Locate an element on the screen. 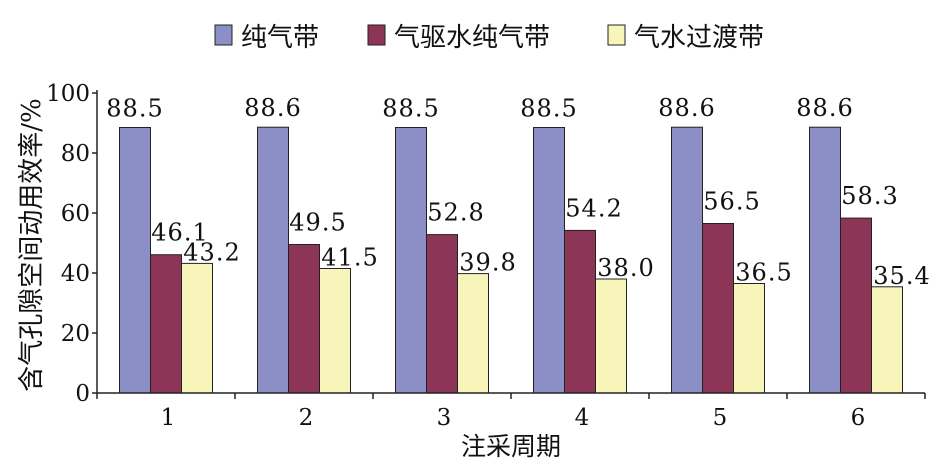 The image size is (942, 465). x-axis-ticks: 1 2 3 4 5 6 is located at coordinates (511, 412).